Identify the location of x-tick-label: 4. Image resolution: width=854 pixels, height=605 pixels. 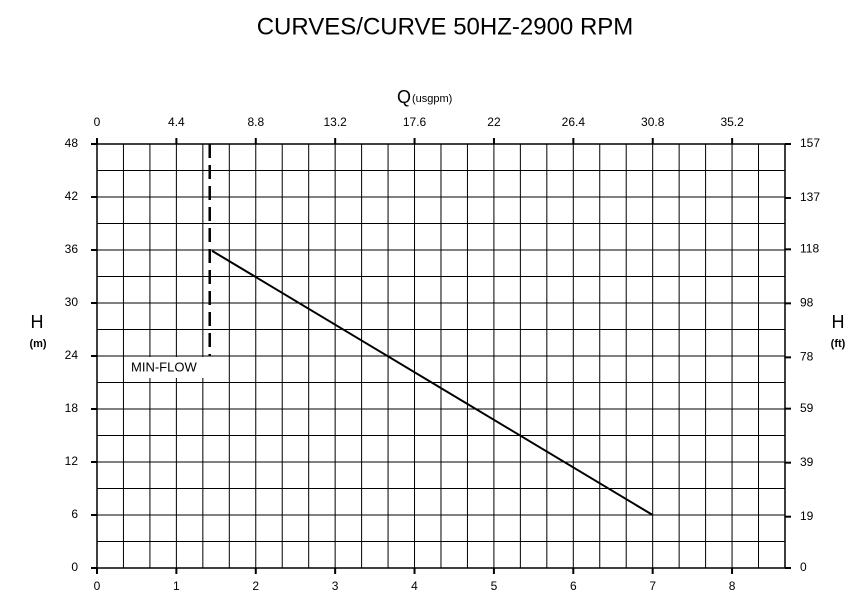
(414, 586).